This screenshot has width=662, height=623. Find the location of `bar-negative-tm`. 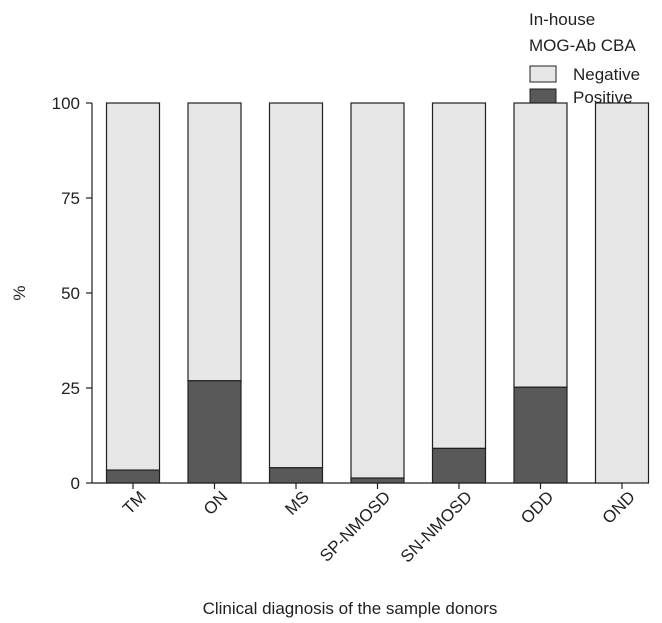

bar-negative-tm is located at coordinates (133, 286).